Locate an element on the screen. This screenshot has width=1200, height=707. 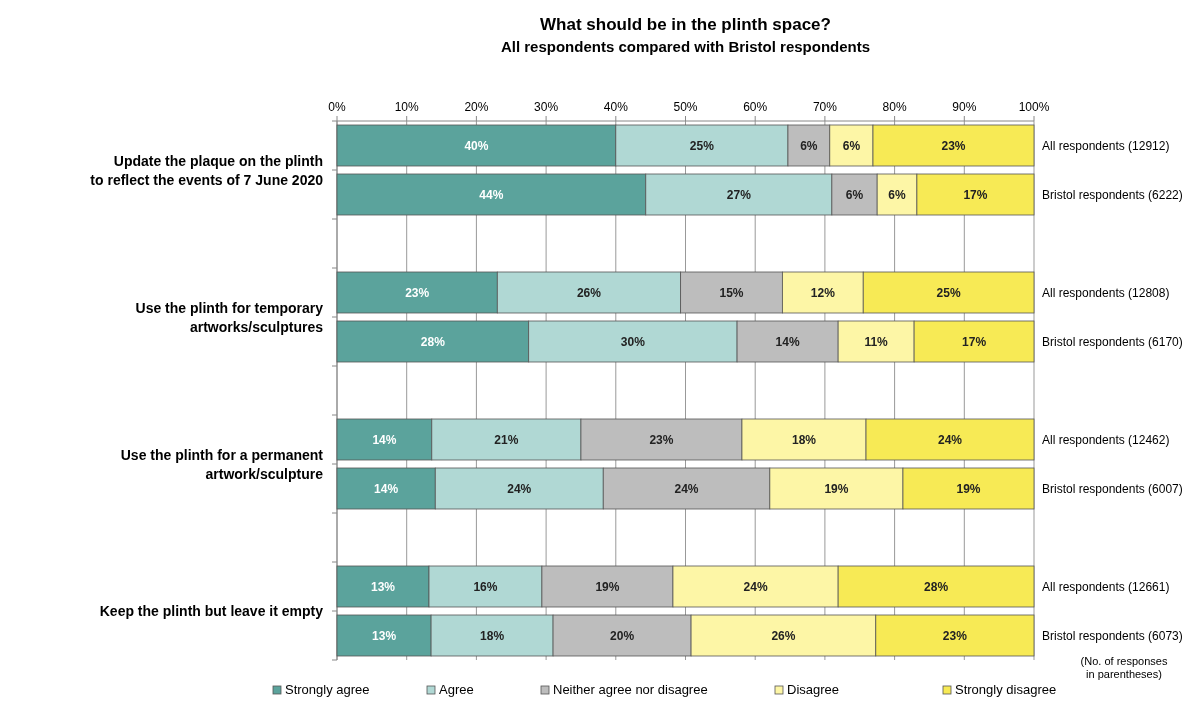
data-label: 21% is located at coordinates (506, 439).